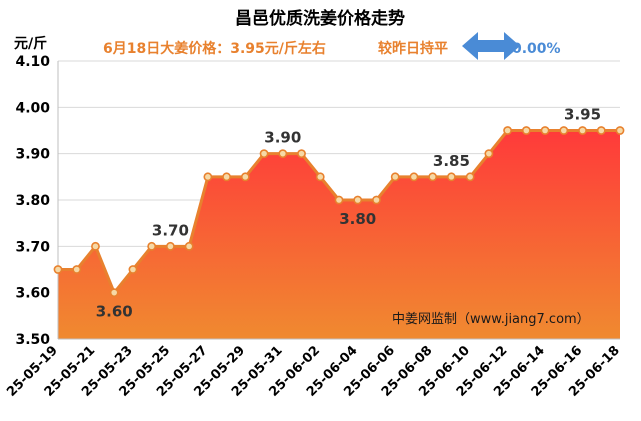 The height and width of the screenshot is (421, 641). I want to click on chart-title: 昌邑优质洗姜价格走势, so click(320, 18).